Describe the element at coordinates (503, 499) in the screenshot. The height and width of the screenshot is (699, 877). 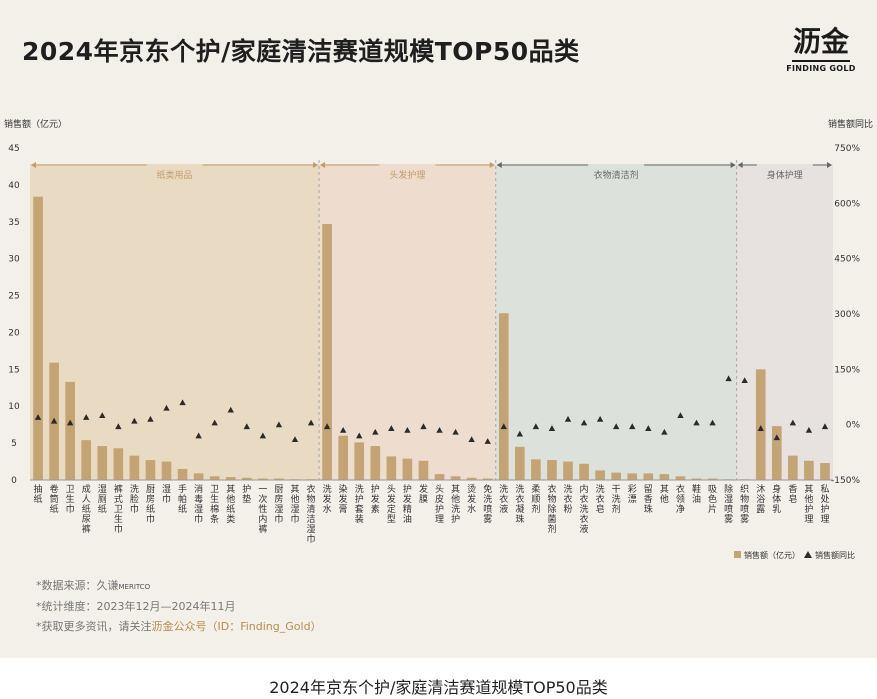
I see `x-tick-label-29: 洗衣液` at that location.